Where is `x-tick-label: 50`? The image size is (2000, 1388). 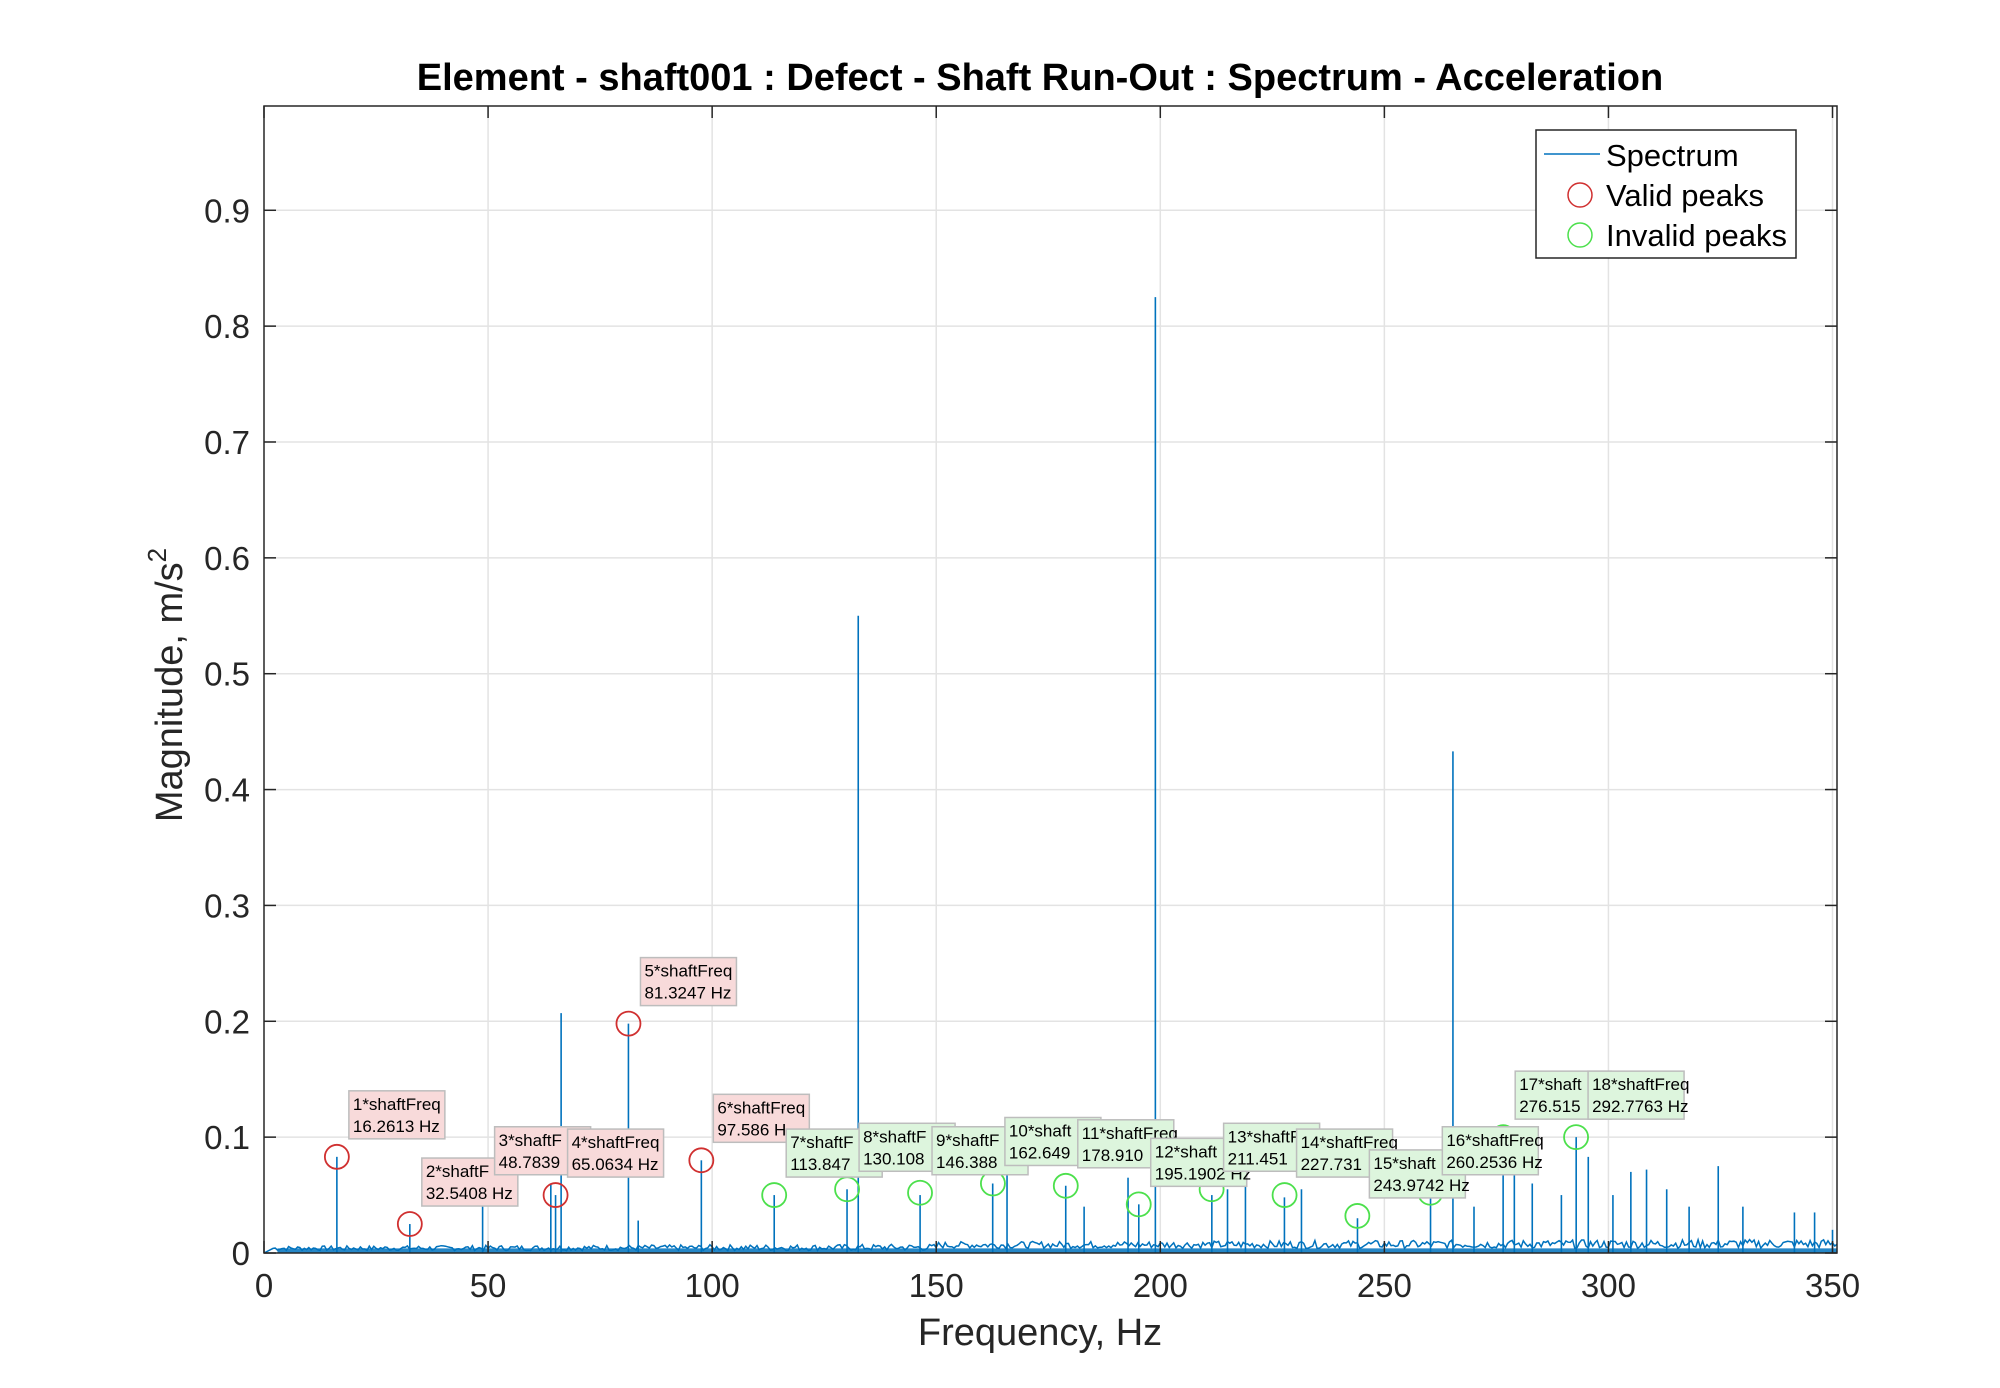 x-tick-label: 50 is located at coordinates (488, 1285).